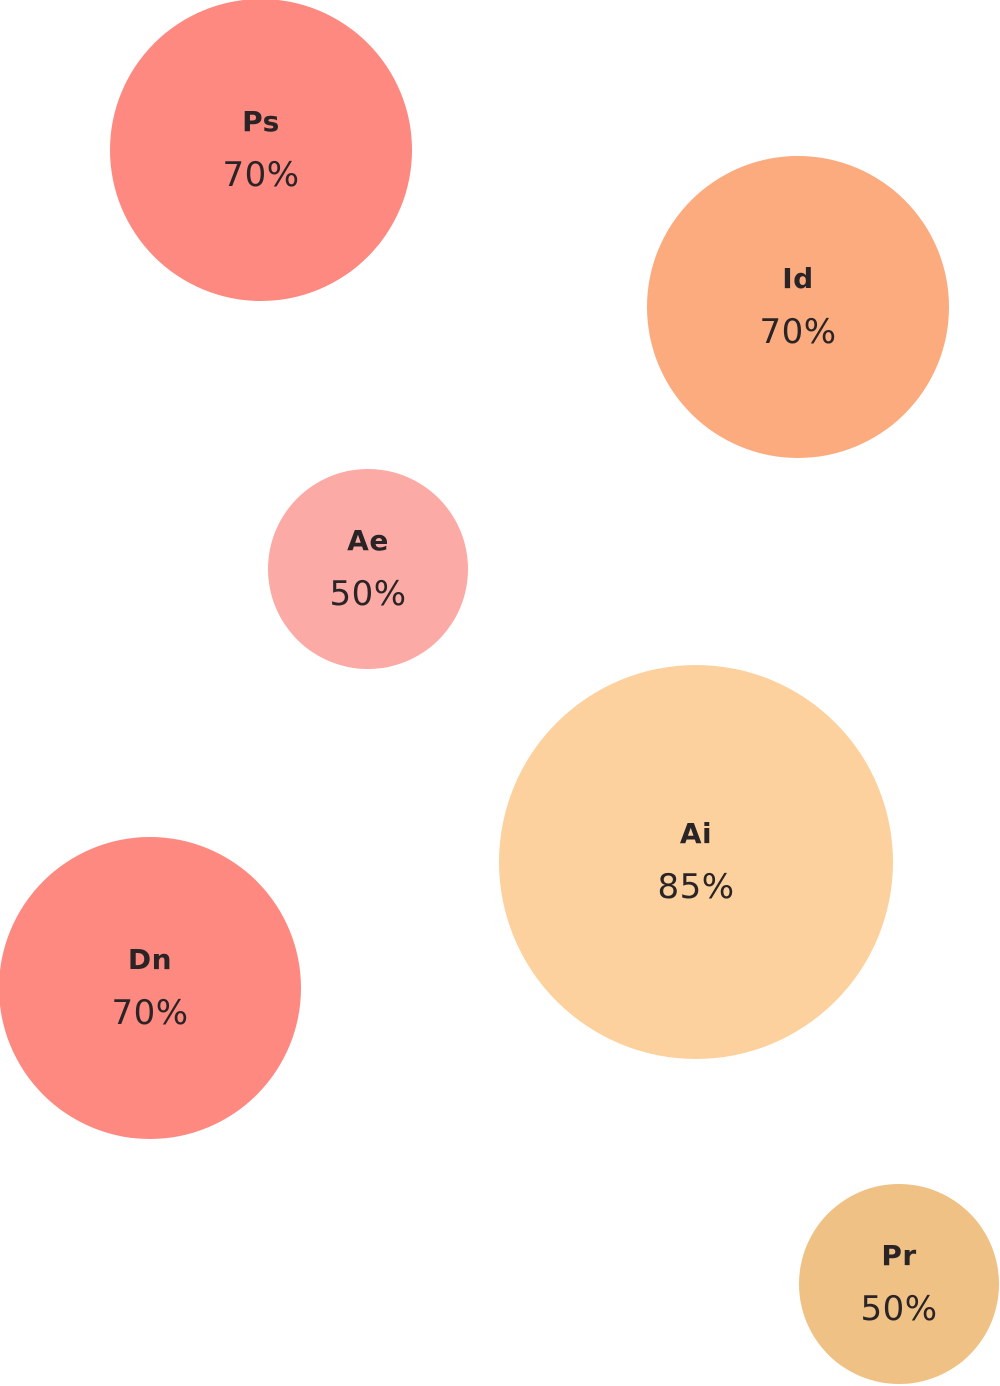  What do you see at coordinates (899, 1255) in the screenshot?
I see `skill-name-label: Pr` at bounding box center [899, 1255].